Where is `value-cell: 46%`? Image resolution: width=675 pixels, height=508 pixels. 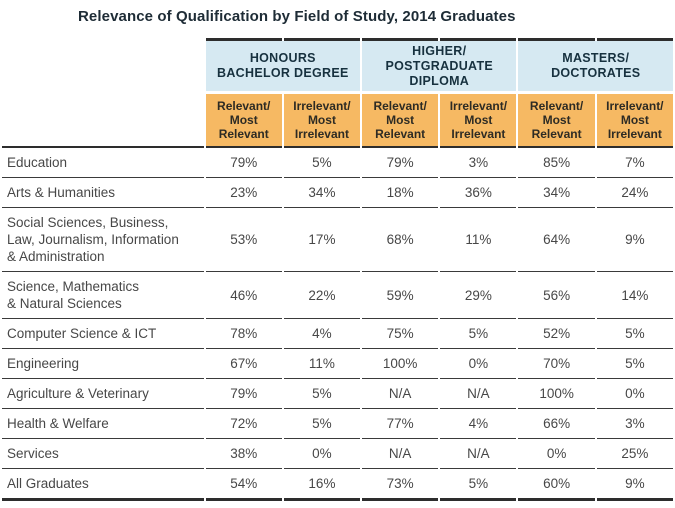 value-cell: 46% is located at coordinates (243, 295).